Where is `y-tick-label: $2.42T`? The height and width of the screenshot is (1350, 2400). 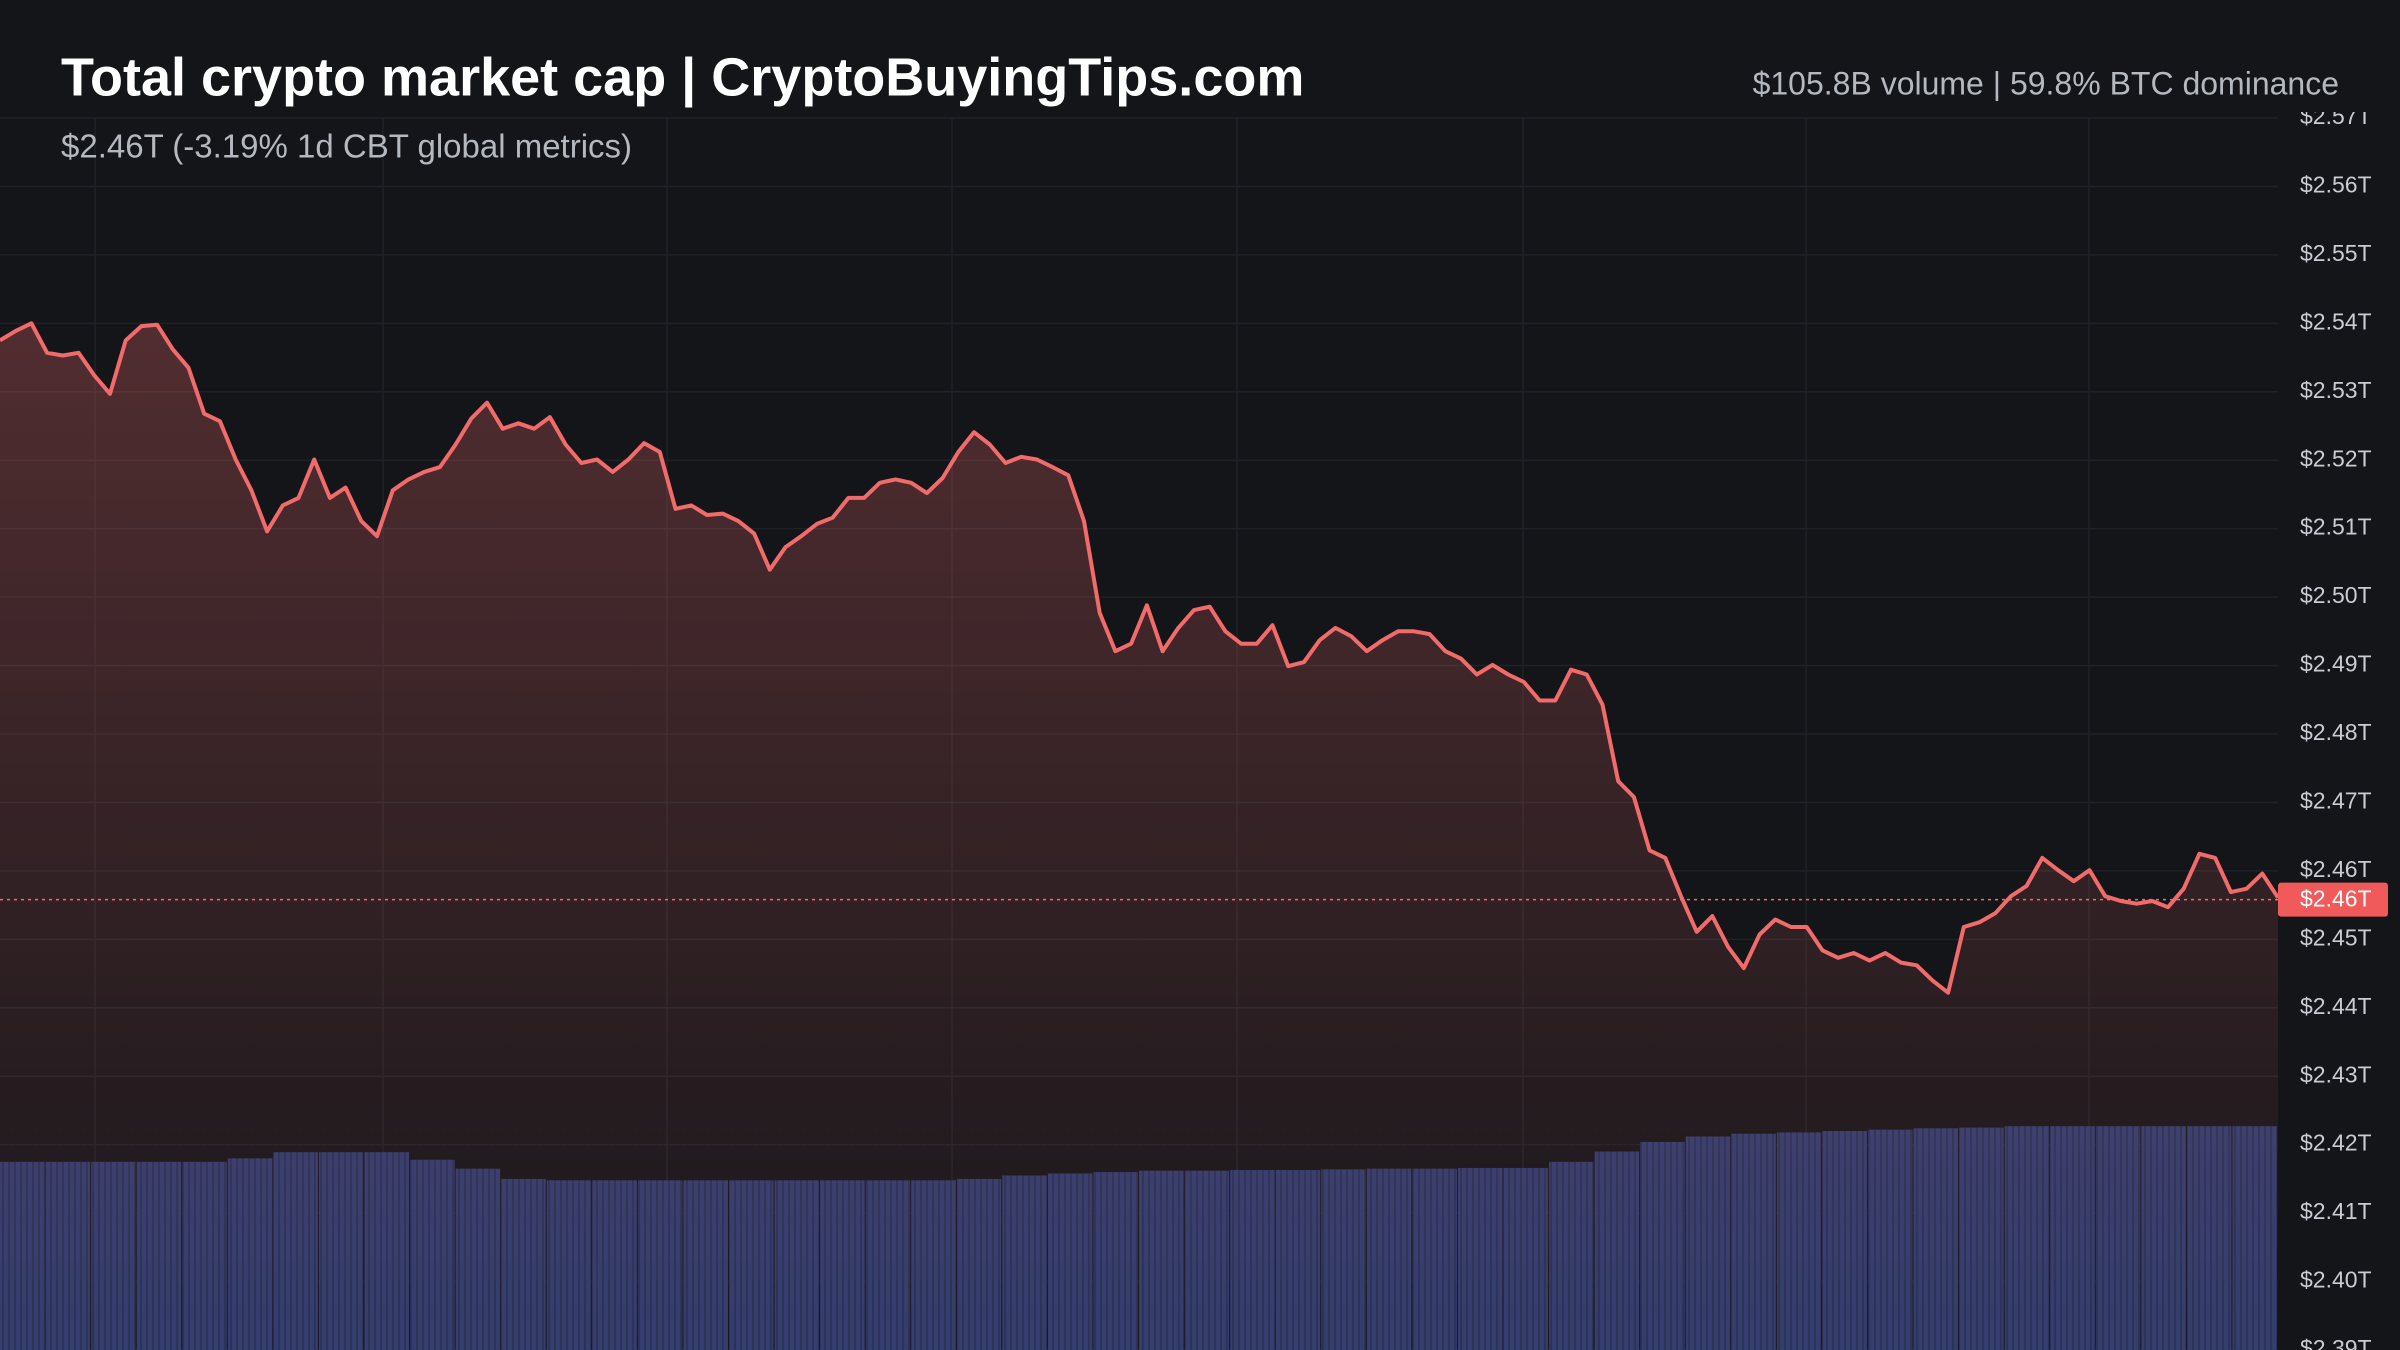 y-tick-label: $2.42T is located at coordinates (2336, 1143).